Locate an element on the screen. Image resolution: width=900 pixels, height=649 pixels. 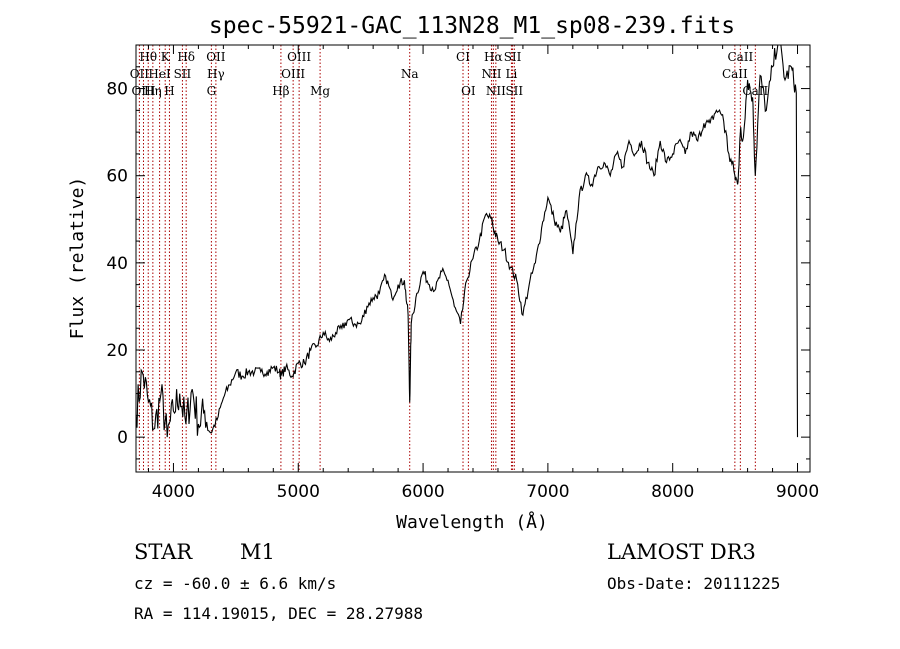
line-label-22: Hβ is located at coordinates (280, 91).